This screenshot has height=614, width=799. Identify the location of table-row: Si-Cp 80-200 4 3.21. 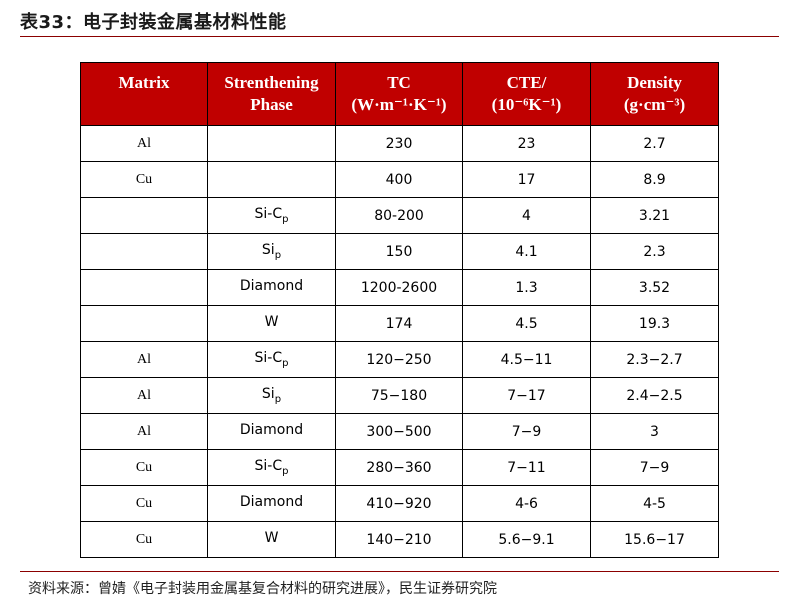
(399, 215).